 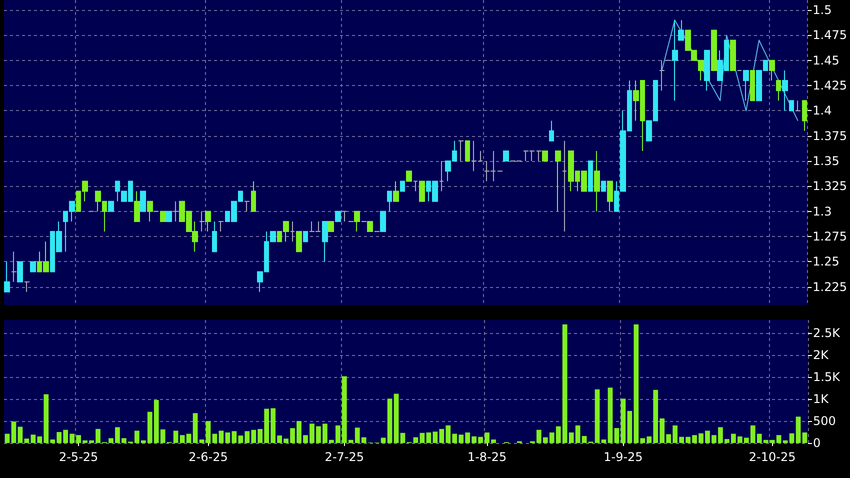 What do you see at coordinates (344, 457) in the screenshot?
I see `x-tick-label: 2-7-25` at bounding box center [344, 457].